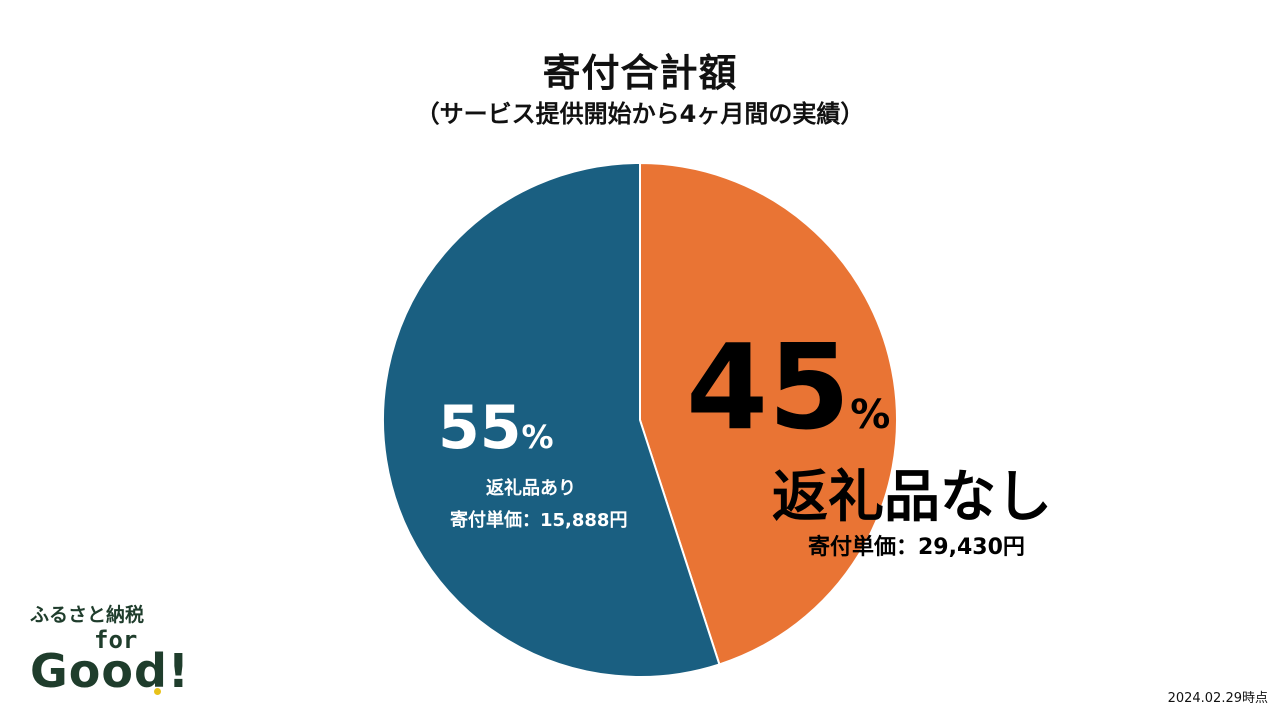 Image resolution: width=1280 pixels, height=720 pixels. I want to click on chart-subtitle: （サービス提供開始から4ヶ月間の実績）, so click(640, 114).